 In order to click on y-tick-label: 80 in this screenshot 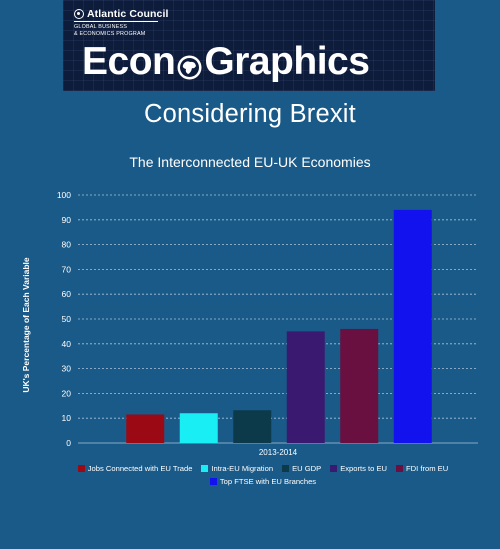, I will do `click(67, 245)`.